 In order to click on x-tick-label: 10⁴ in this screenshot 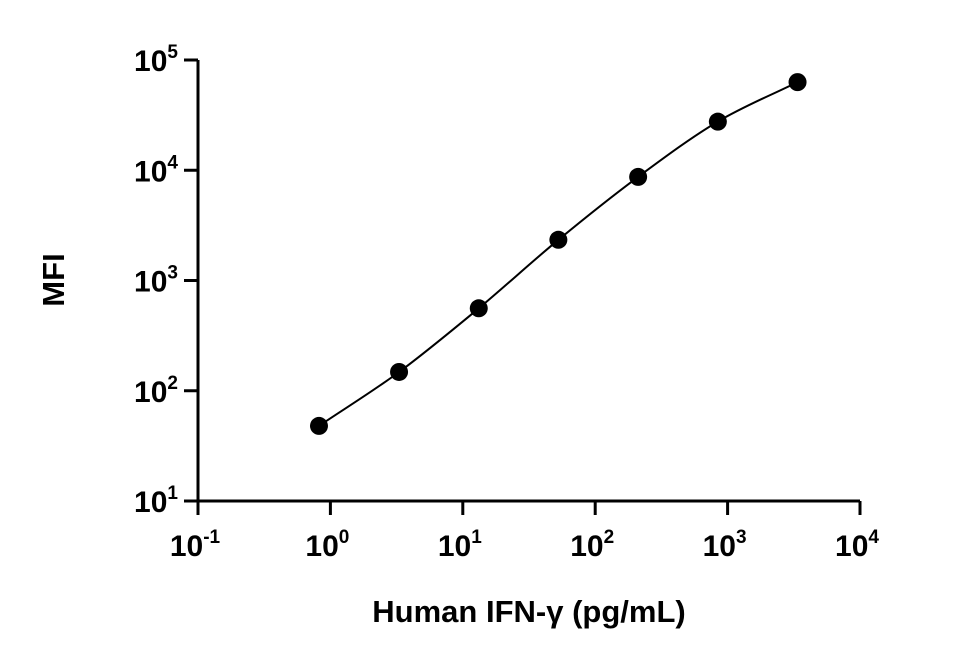, I will do `click(857, 545)`.